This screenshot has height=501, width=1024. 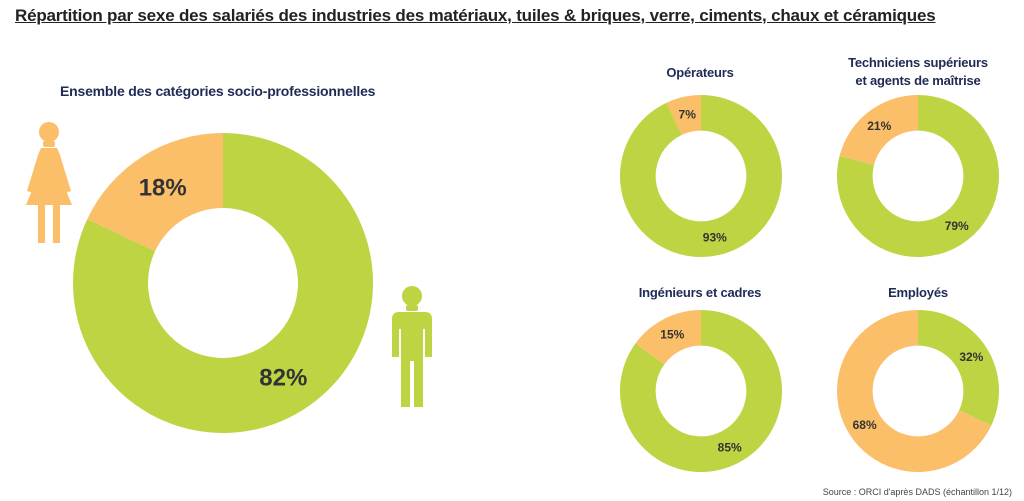 What do you see at coordinates (918, 62) in the screenshot?
I see `chart-title-techniciens-line1: Techniciens supérieurs` at bounding box center [918, 62].